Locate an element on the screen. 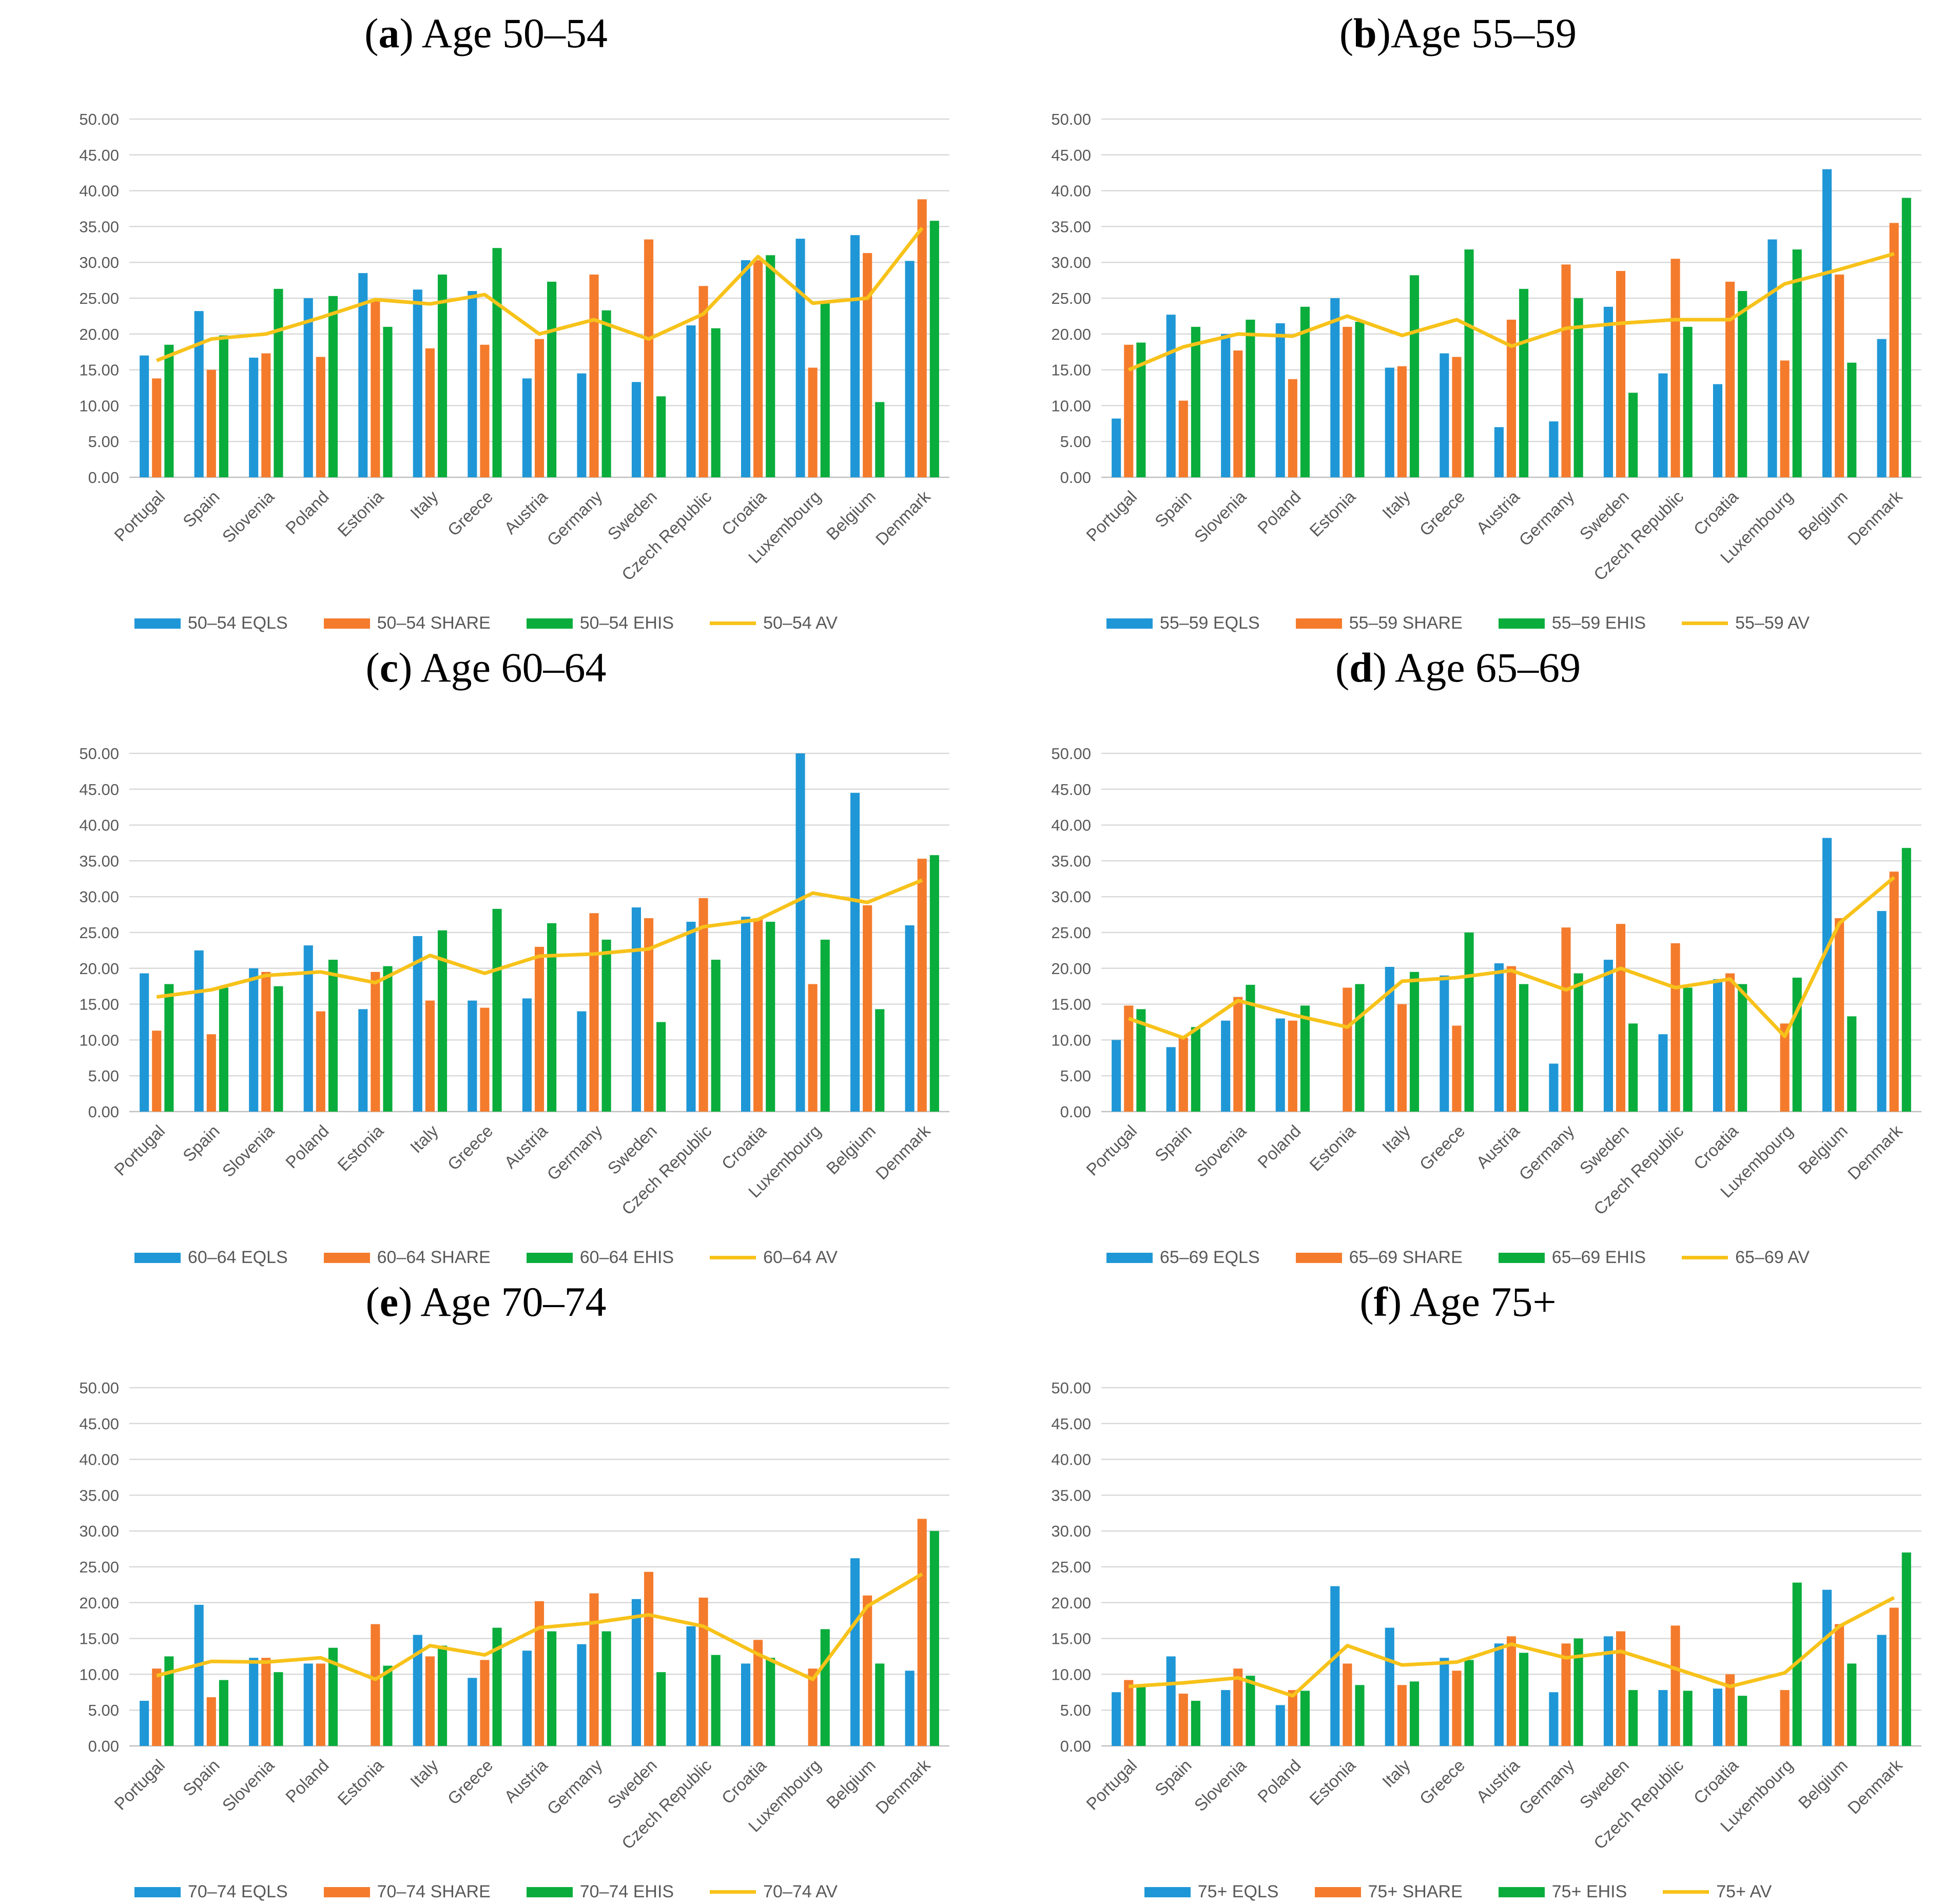 The height and width of the screenshot is (1904, 1944). title-letter: b is located at coordinates (1365, 33).